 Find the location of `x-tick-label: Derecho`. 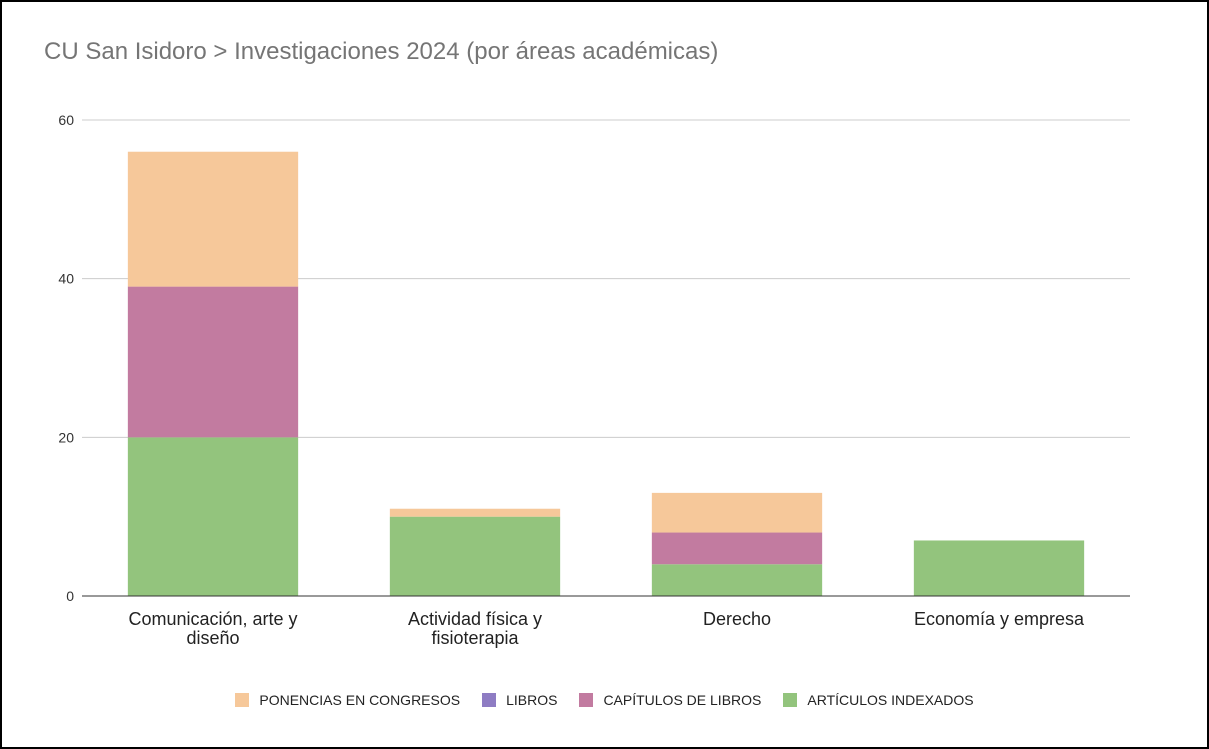

x-tick-label: Derecho is located at coordinates (737, 619).